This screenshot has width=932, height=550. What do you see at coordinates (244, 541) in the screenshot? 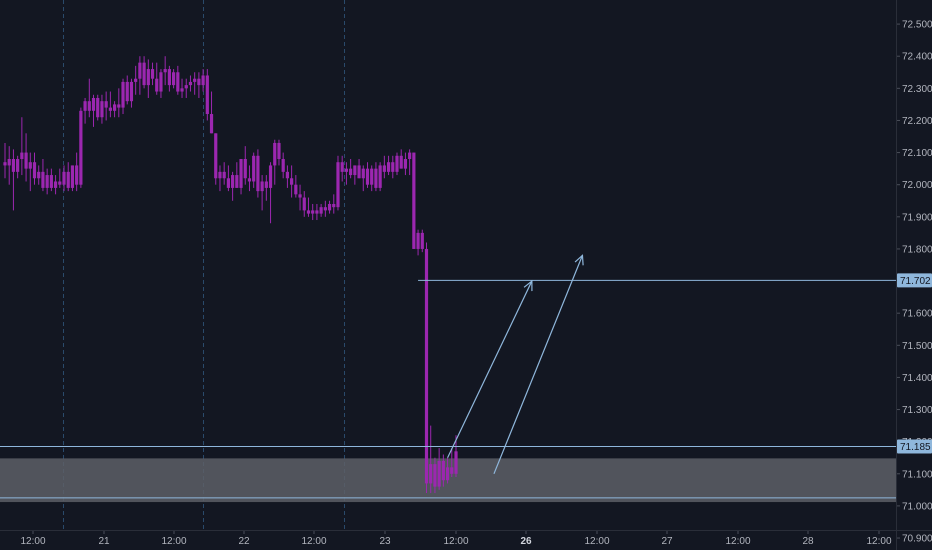
I see `time-tick-label: 22` at bounding box center [244, 541].